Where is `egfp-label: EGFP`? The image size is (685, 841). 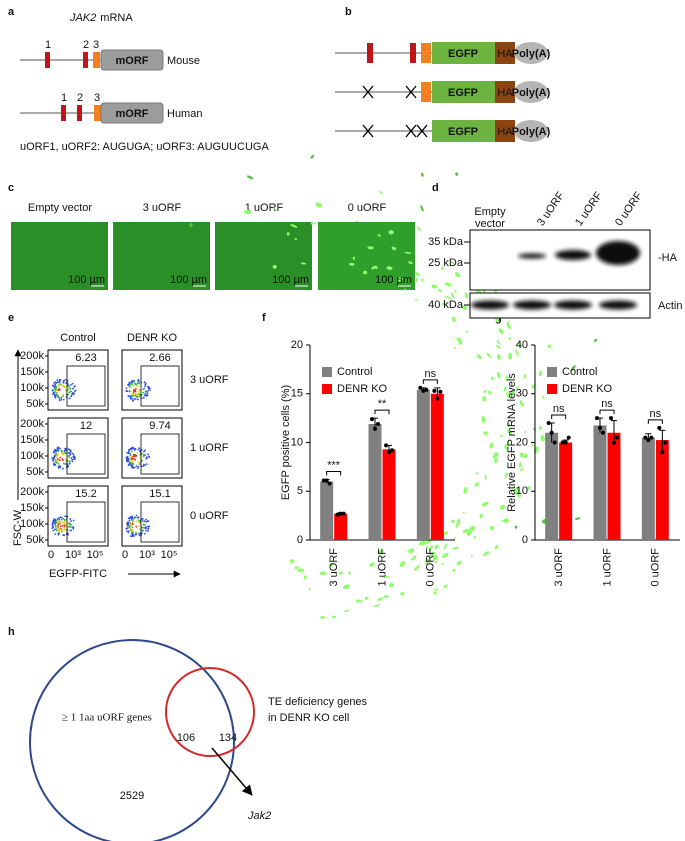 egfp-label: EGFP is located at coordinates (463, 132).